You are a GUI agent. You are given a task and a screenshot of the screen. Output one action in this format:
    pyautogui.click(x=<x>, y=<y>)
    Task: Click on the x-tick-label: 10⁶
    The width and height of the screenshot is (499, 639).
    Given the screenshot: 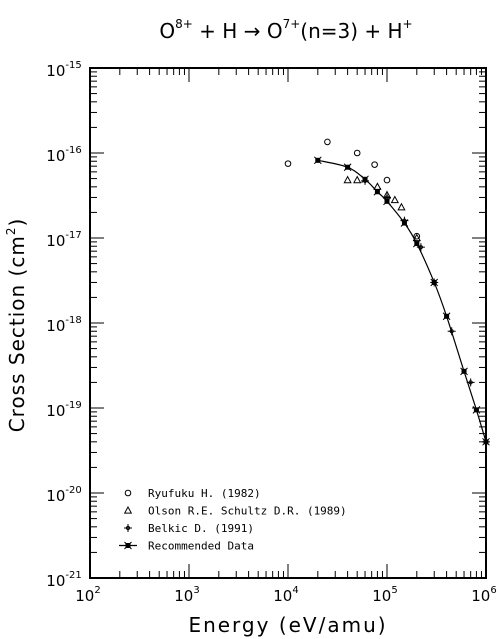 What is the action you would take?
    pyautogui.click(x=483, y=595)
    